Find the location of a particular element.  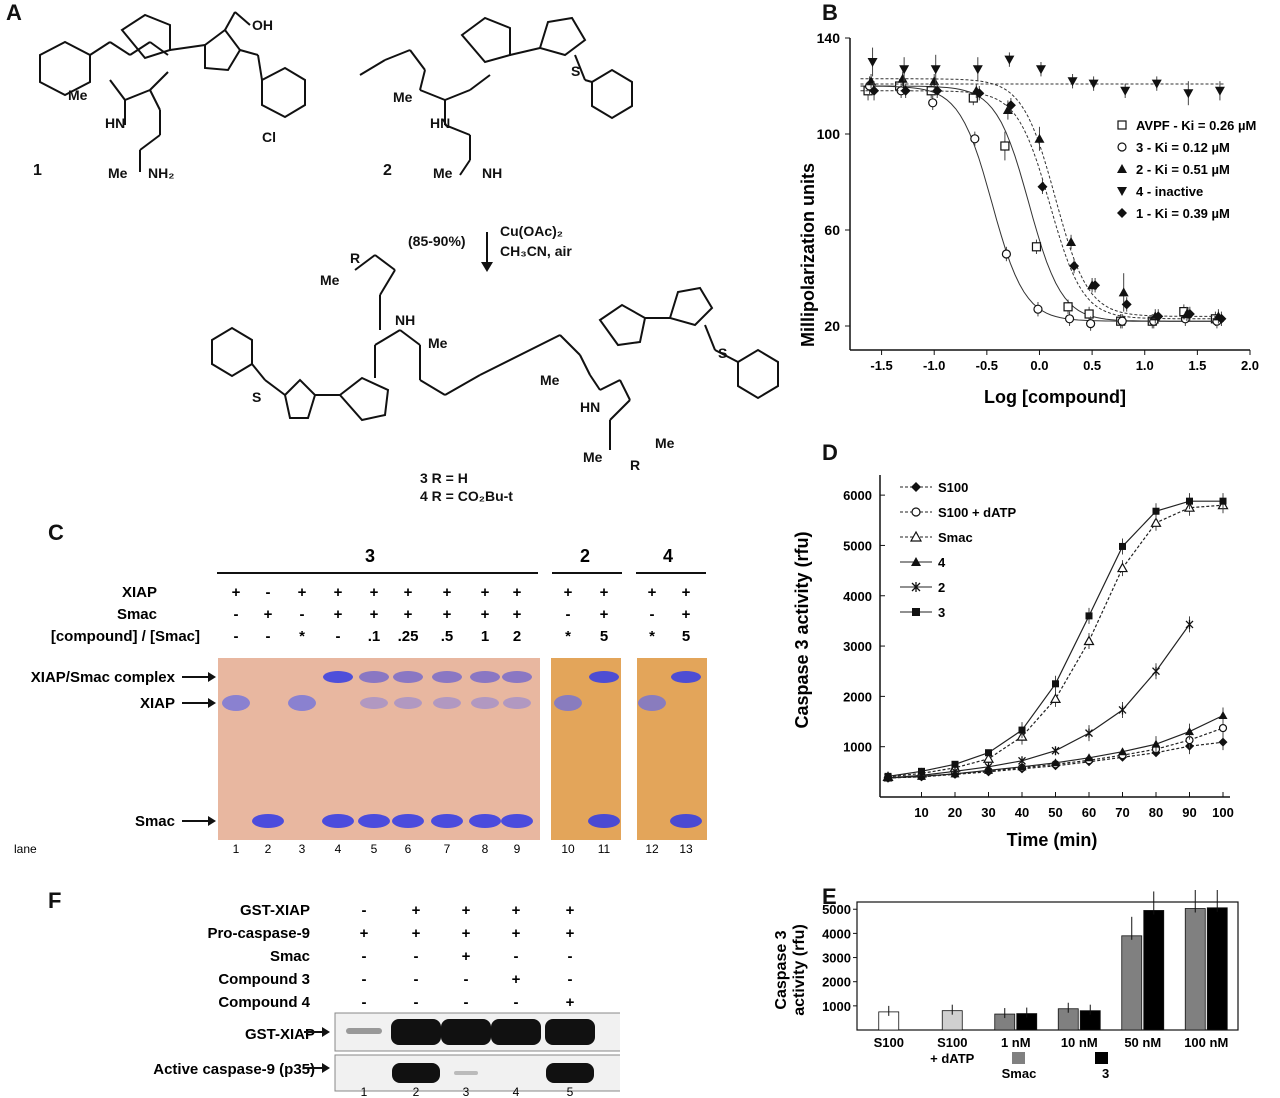

chart-e-ytick-label: 2000 is located at coordinates (836, 982).